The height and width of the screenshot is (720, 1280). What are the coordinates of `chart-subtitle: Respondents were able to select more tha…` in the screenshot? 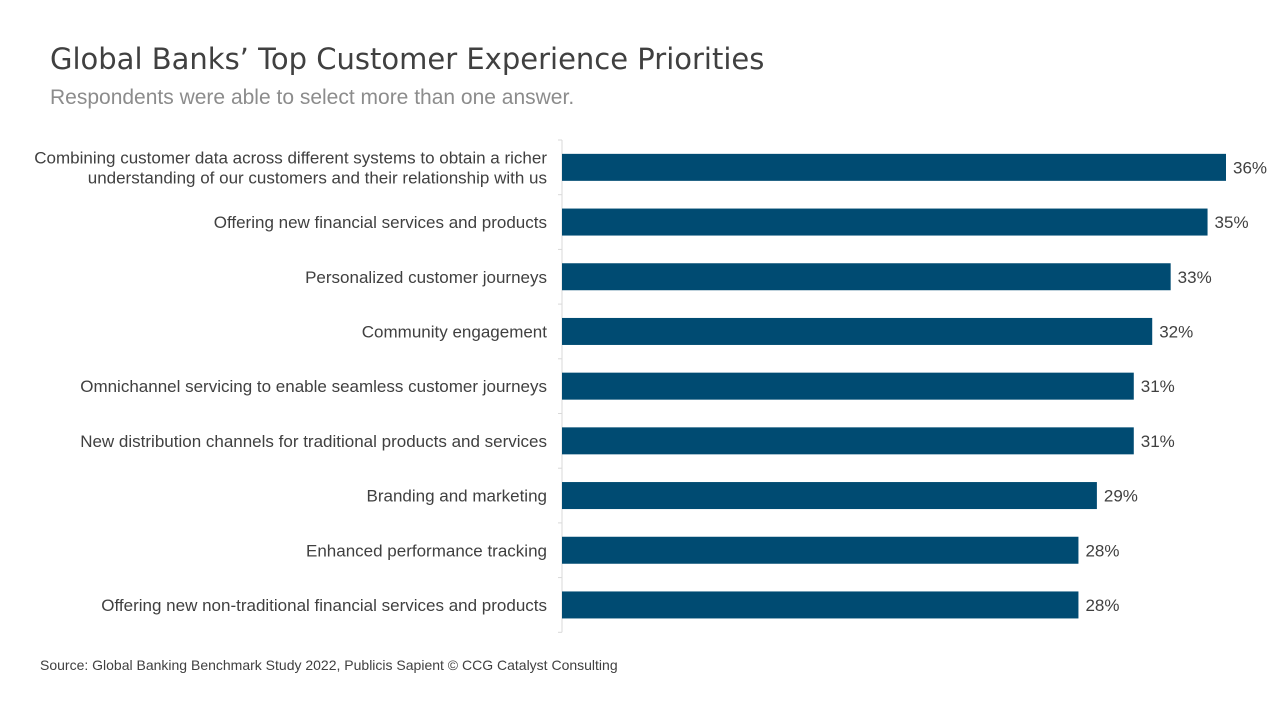 It's located at (312, 97).